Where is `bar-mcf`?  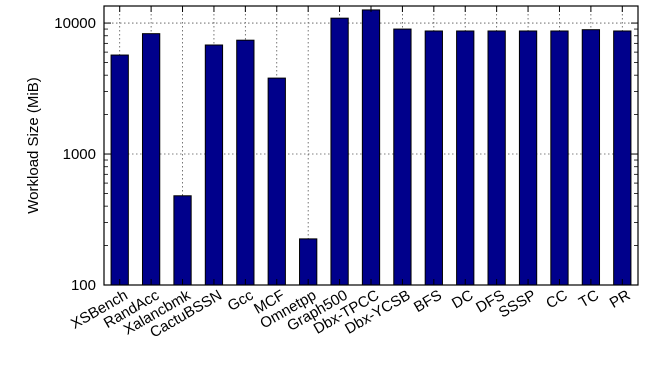
bar-mcf is located at coordinates (276, 181).